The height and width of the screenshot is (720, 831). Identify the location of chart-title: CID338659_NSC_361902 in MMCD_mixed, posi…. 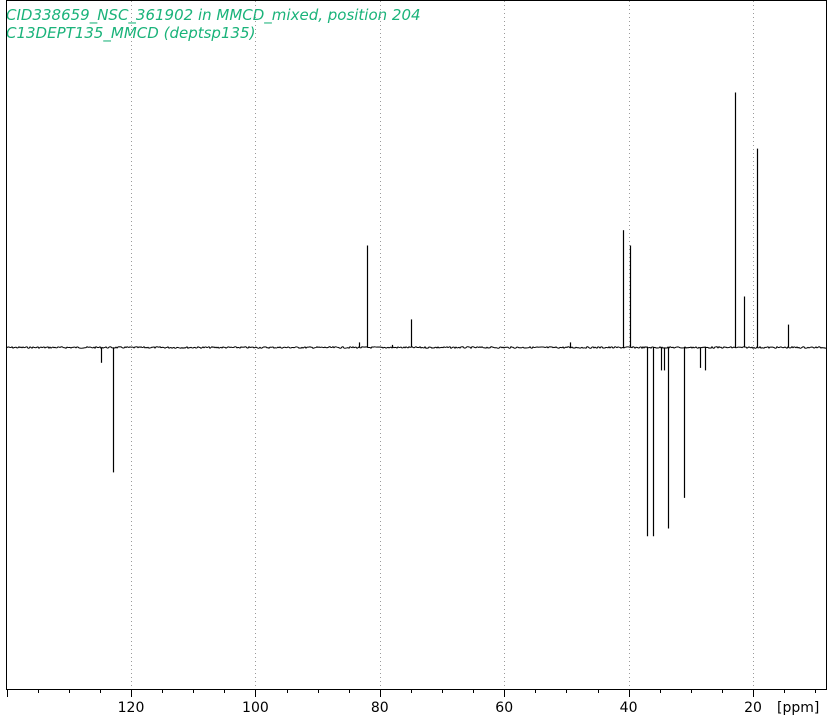
(213, 15).